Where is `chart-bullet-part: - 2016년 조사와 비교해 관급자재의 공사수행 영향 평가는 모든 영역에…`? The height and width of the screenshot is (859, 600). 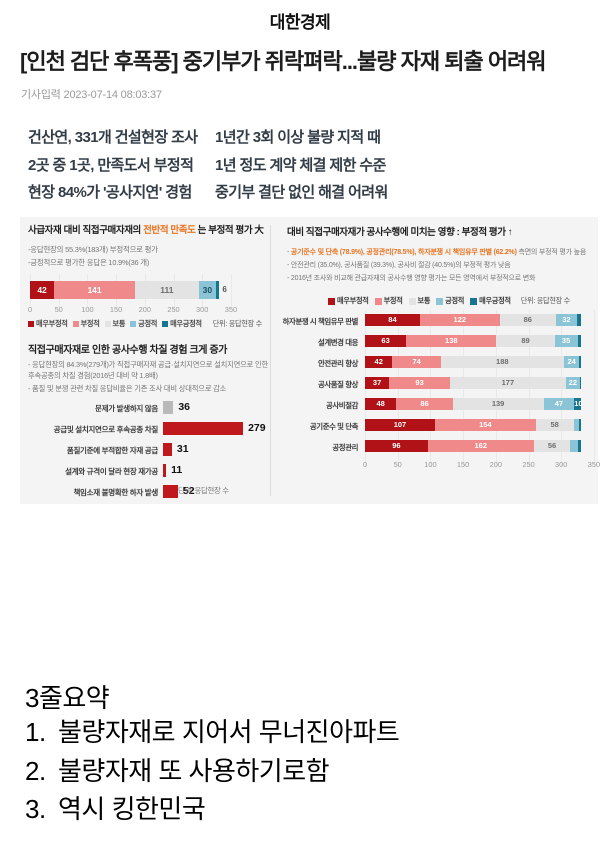 chart-bullet-part: - 2016년 조사와 비교해 관급자재의 공사수행 영향 평가는 모든 영역에… is located at coordinates (411, 278).